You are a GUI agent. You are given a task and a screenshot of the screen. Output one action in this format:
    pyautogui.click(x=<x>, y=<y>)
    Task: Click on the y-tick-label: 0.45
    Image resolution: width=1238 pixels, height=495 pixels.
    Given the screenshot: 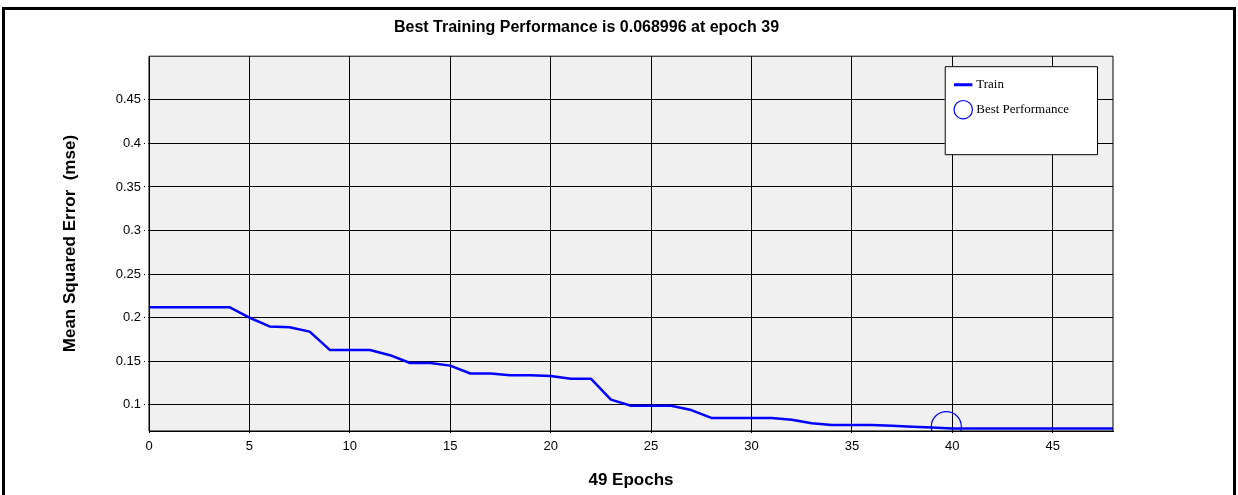 What is the action you would take?
    pyautogui.click(x=128, y=99)
    